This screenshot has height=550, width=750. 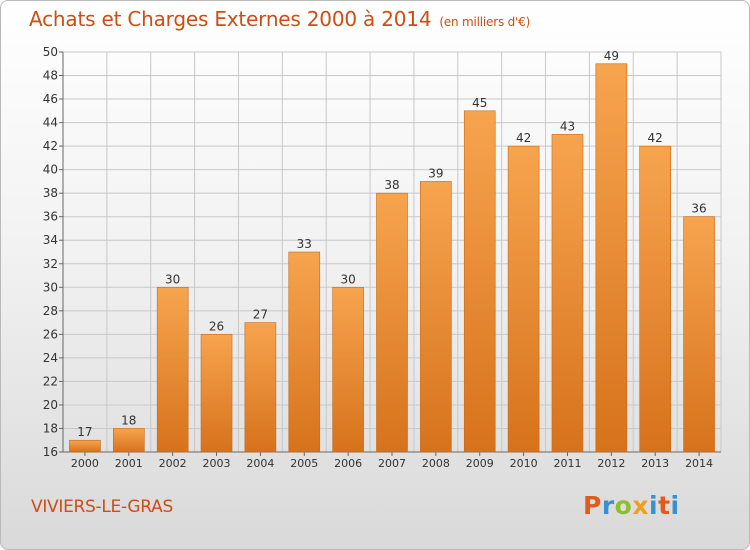 I want to click on y-tick-label: 24, so click(x=50, y=358).